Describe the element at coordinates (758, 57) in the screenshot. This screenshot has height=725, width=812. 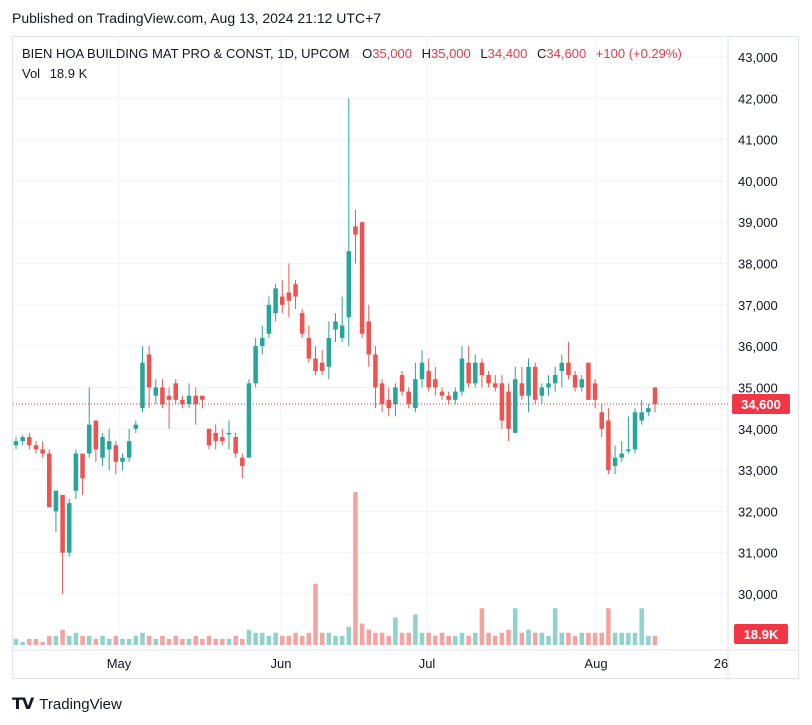
I see `y-tick-label: 43,000` at that location.